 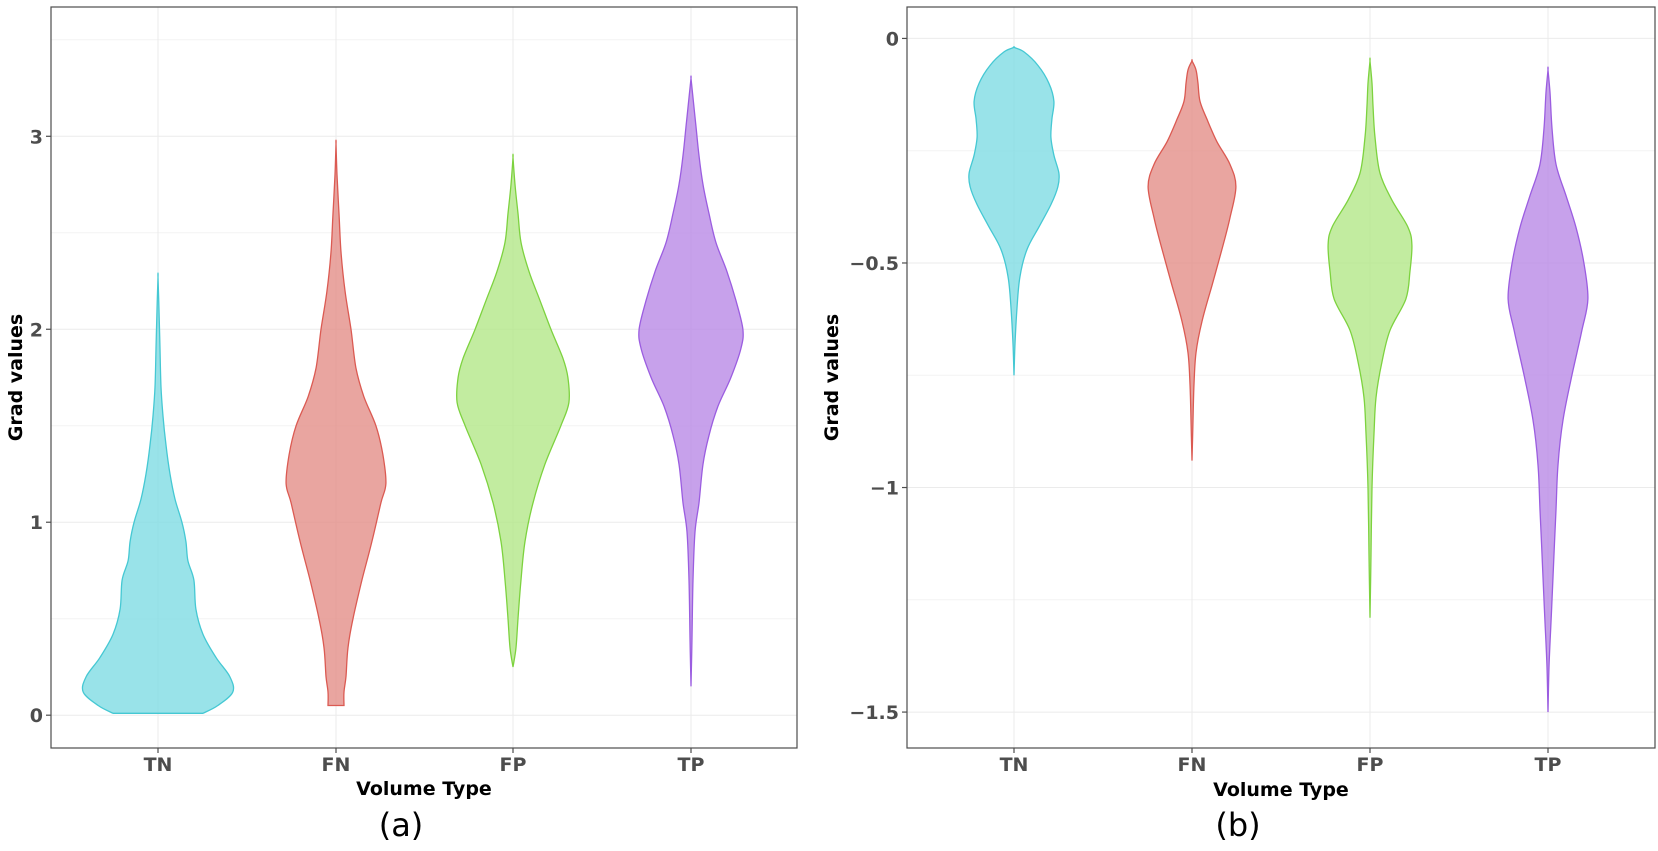 I want to click on y-tick-label: −1, so click(x=884, y=489).